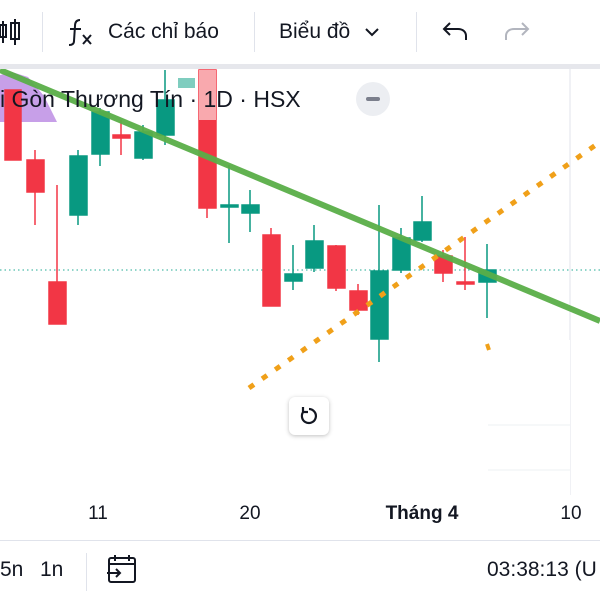 The height and width of the screenshot is (601, 600). Describe the element at coordinates (300, 570) in the screenshot. I see `bottom-toolbar: 5n 1n 03:38:13 (U` at that location.